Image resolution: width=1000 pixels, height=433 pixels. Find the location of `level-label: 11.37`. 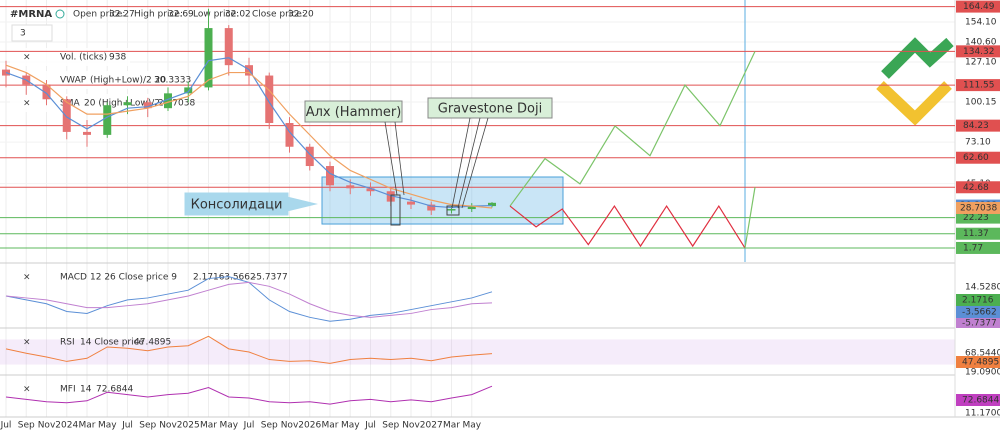

level-label: 11.37 is located at coordinates (976, 234).